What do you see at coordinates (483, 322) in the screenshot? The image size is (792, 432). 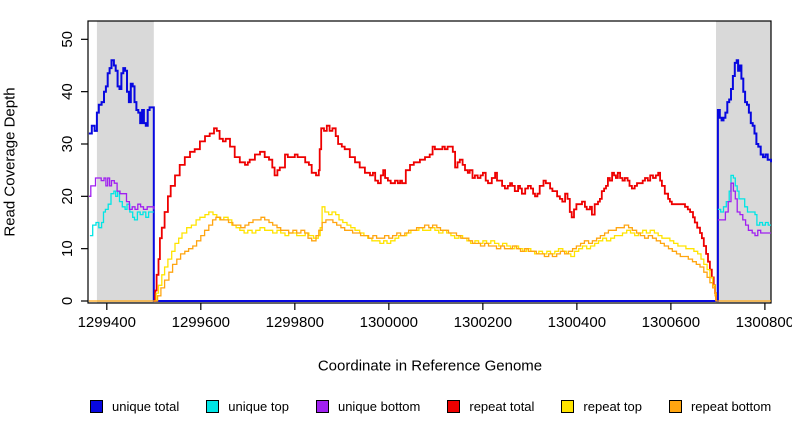 I see `x-tick-label: 1300200` at bounding box center [483, 322].